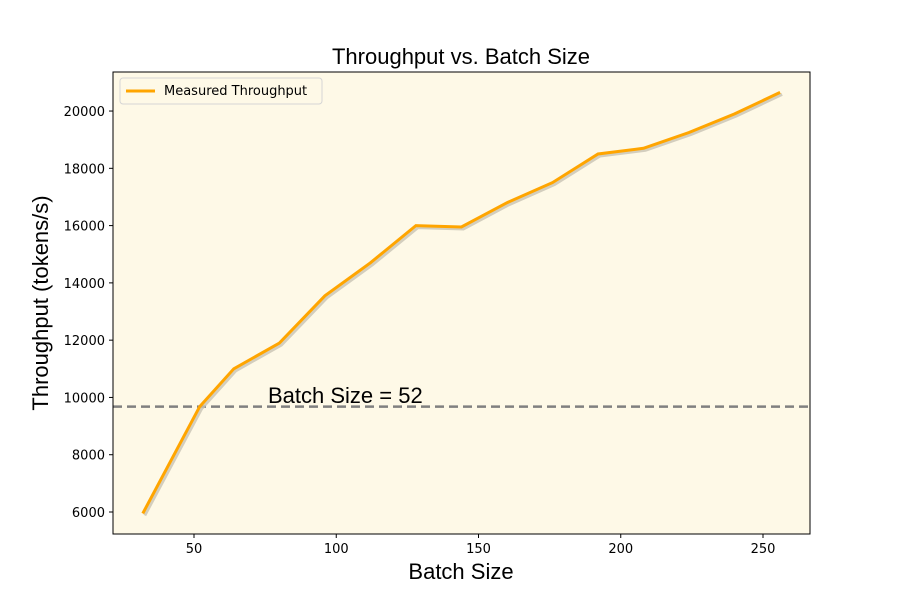 This screenshot has width=900, height=600. What do you see at coordinates (336, 549) in the screenshot?
I see `x-tick-label: 100` at bounding box center [336, 549].